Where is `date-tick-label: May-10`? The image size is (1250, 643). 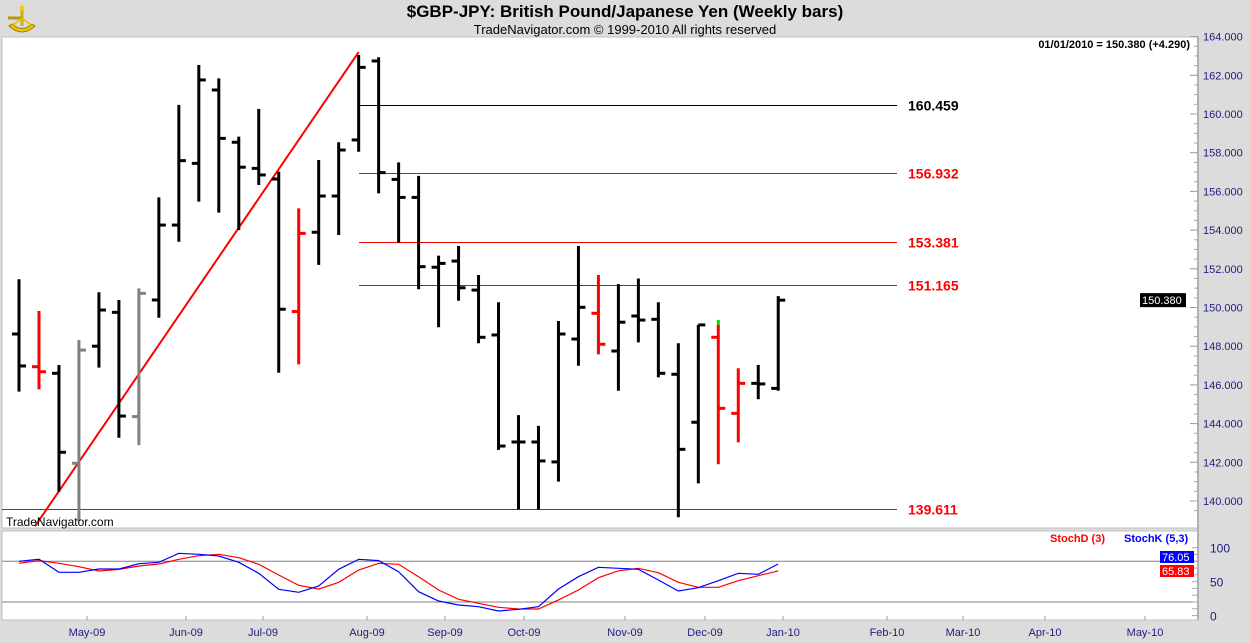 date-tick-label: May-10 is located at coordinates (1145, 633).